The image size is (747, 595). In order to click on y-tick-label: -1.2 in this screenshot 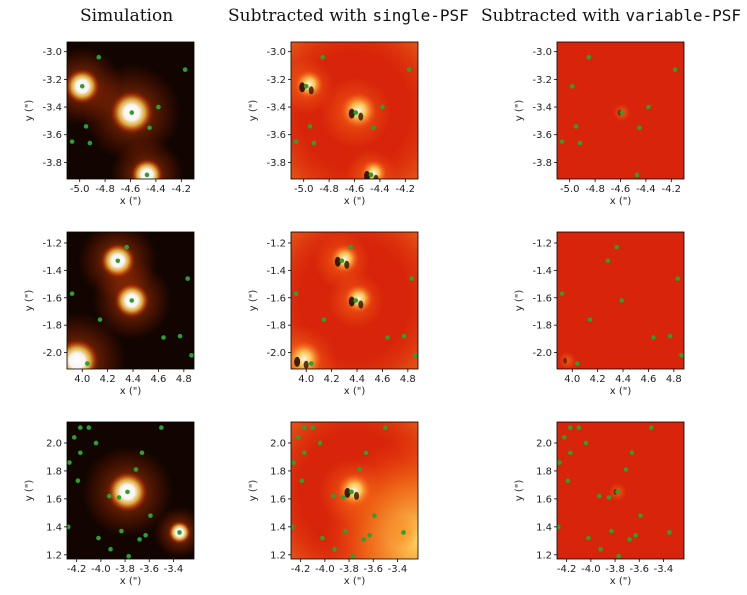, I will do `click(52, 243)`.